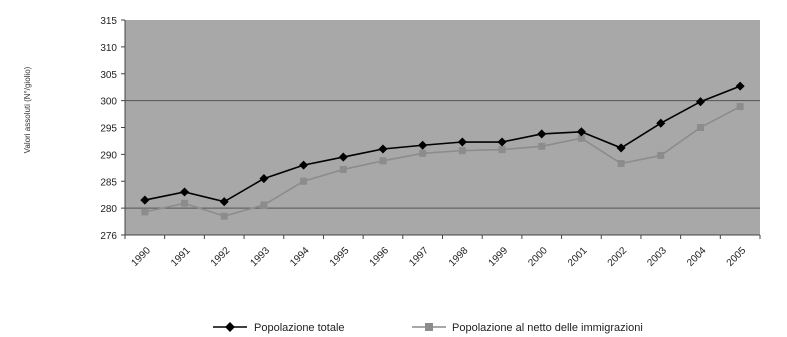  What do you see at coordinates (108, 48) in the screenshot?
I see `y-tick-label: 310` at bounding box center [108, 48].